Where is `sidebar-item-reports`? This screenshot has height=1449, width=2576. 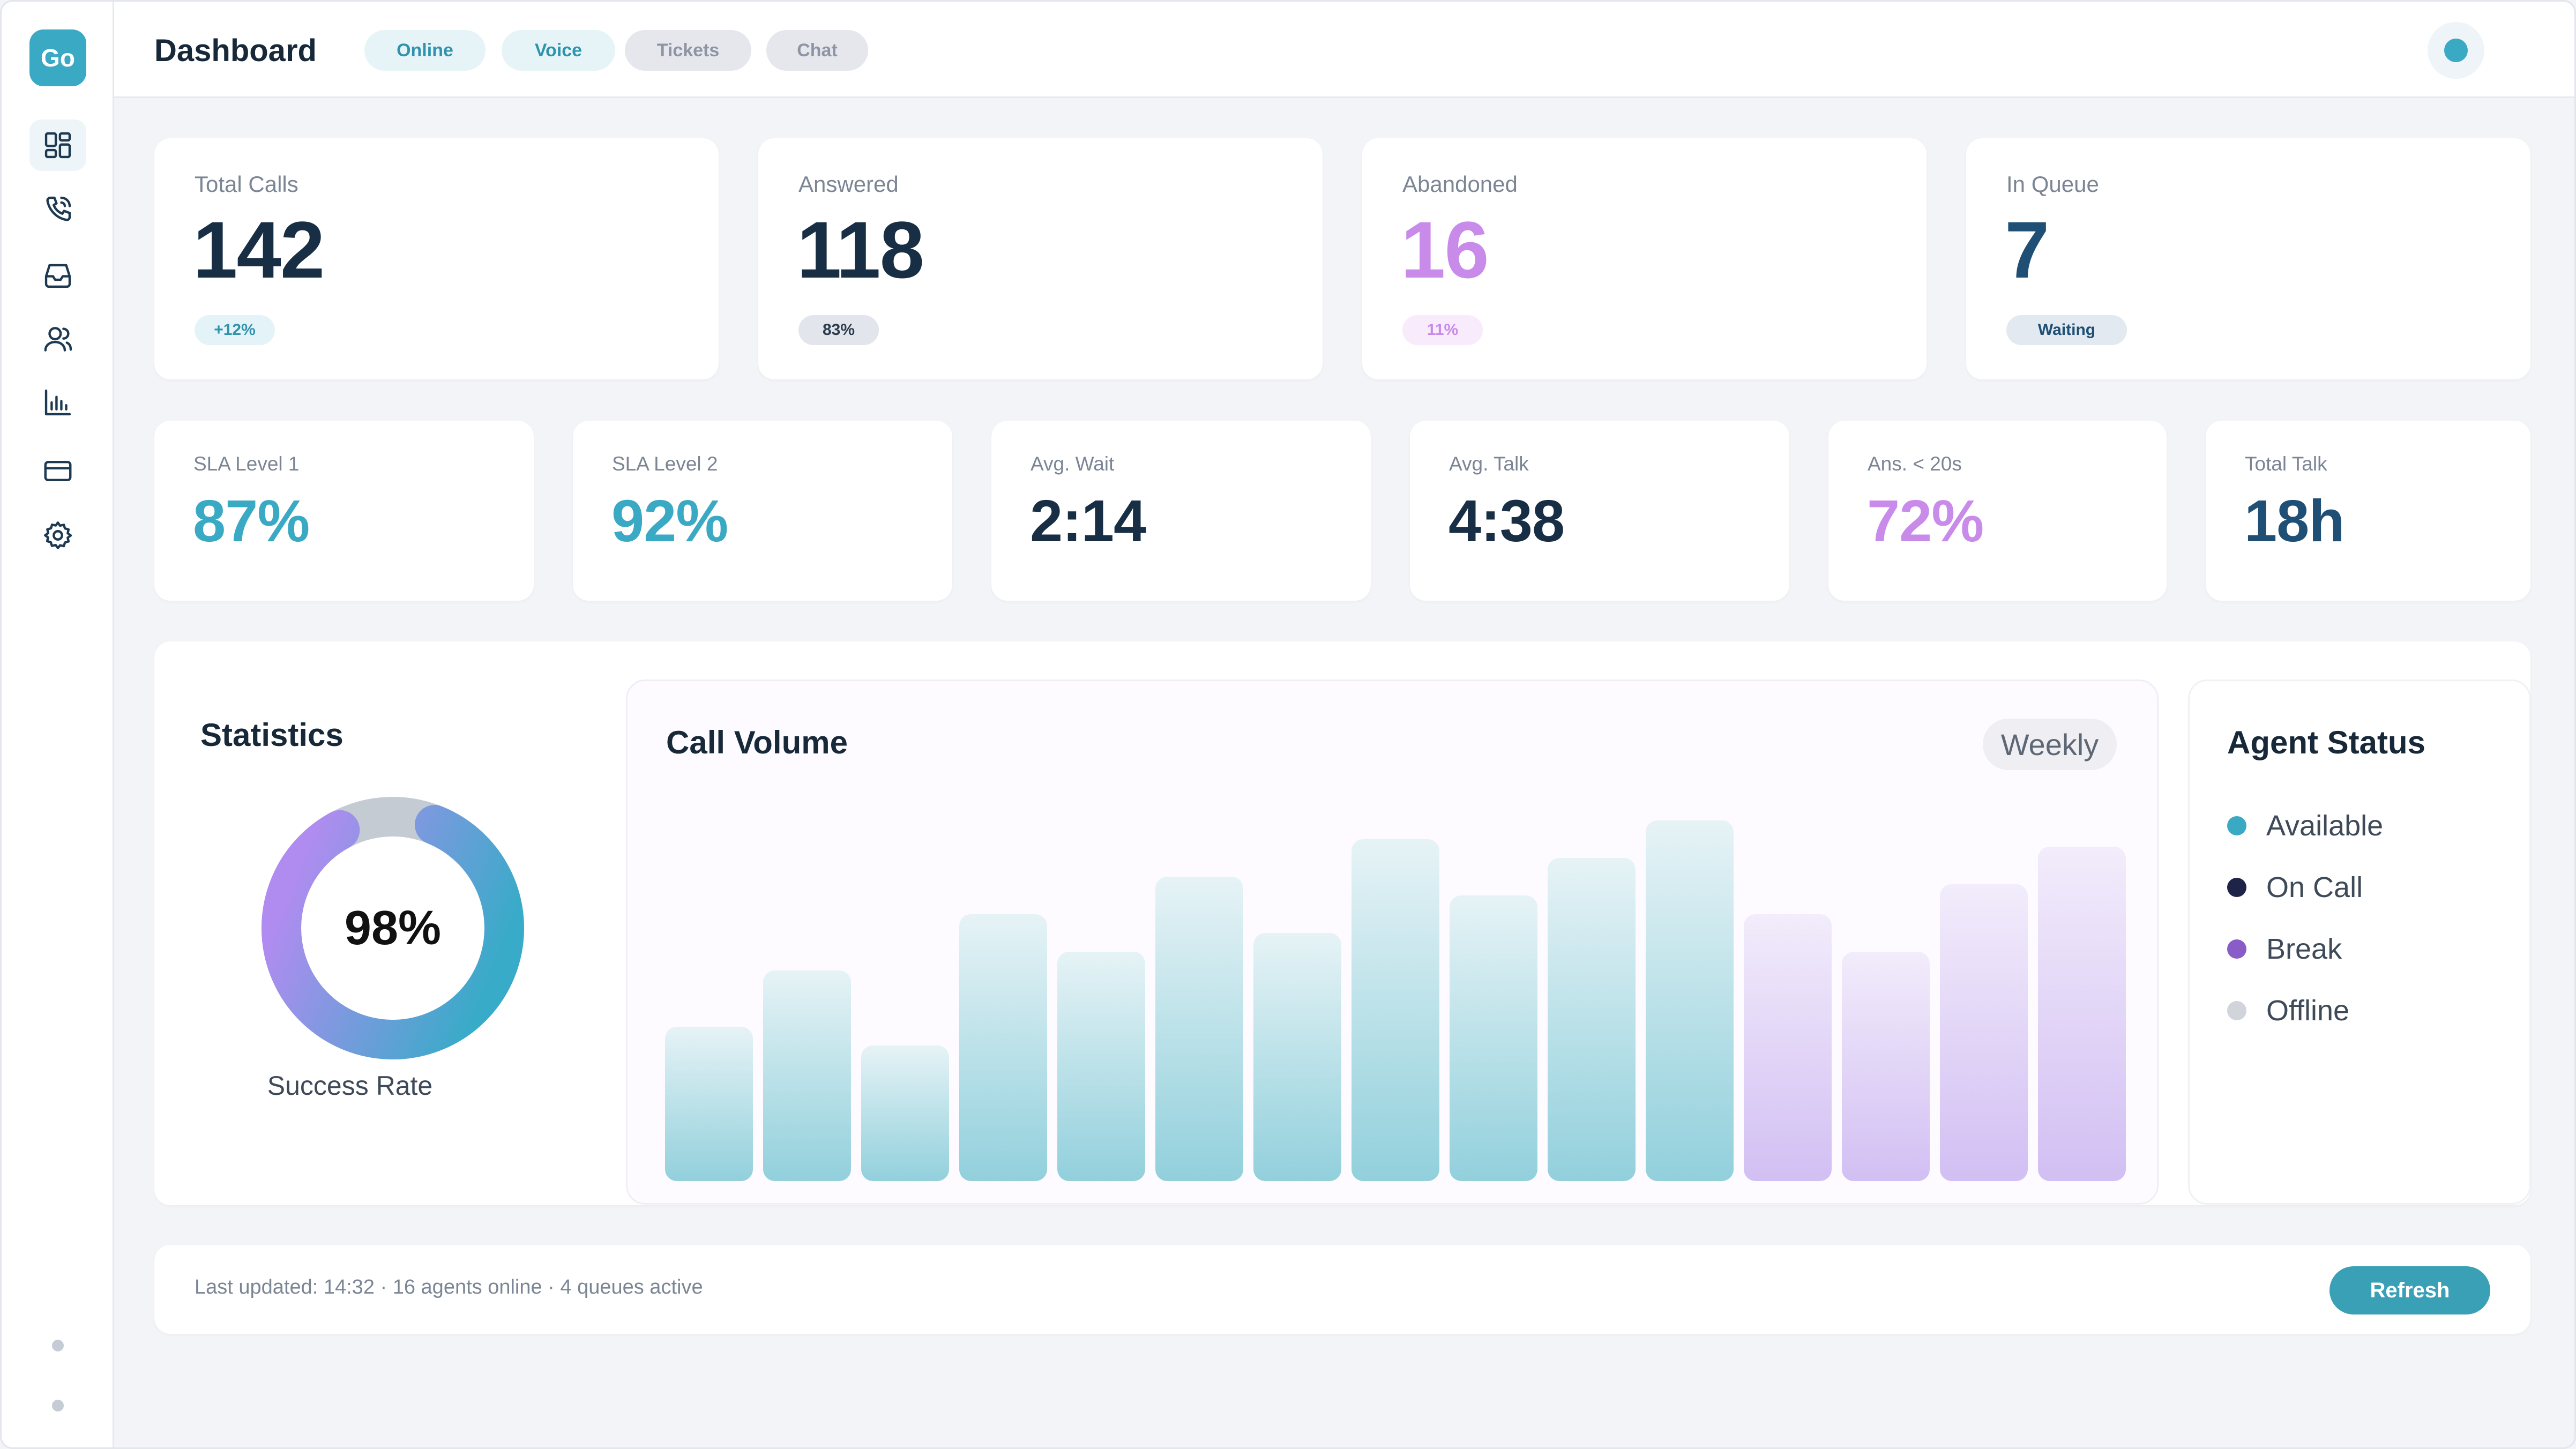
sidebar-item-reports is located at coordinates (57, 402).